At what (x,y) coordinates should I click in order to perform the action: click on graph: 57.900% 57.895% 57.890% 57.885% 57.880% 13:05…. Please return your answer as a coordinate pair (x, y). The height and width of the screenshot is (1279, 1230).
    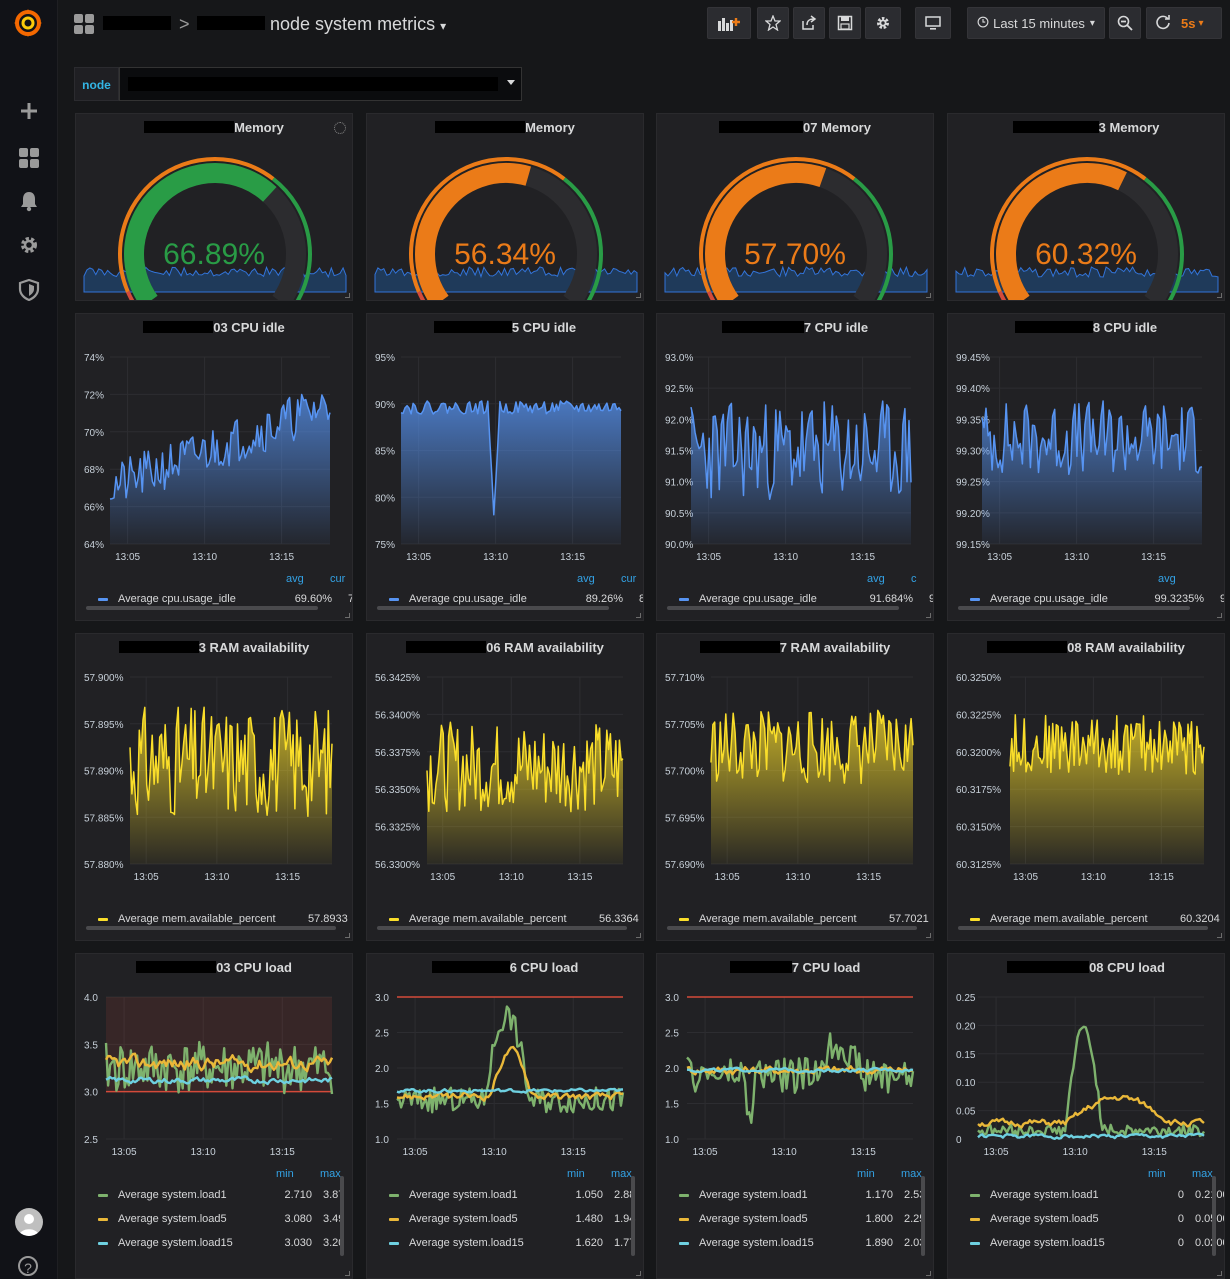
    Looking at the image, I should click on (214, 787).